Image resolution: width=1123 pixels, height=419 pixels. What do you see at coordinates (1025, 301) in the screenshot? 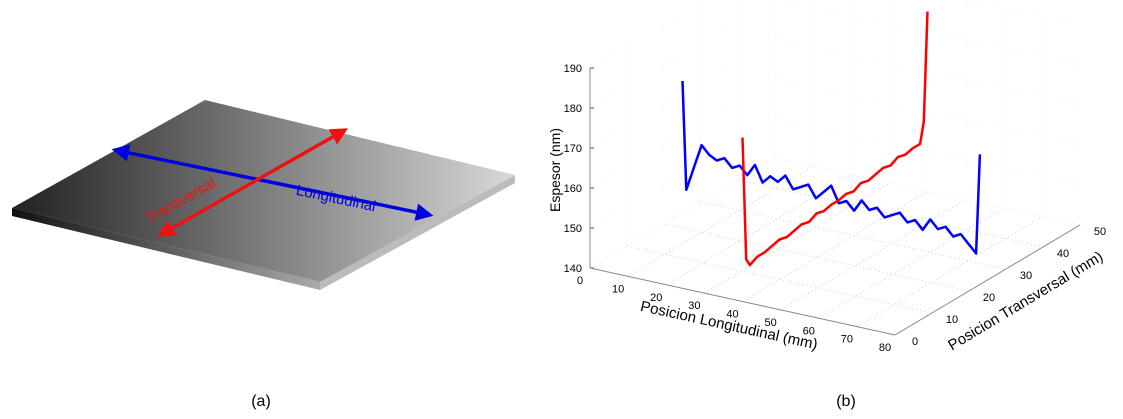
I see `y-axis-label: Posicion Transversal (mm)` at bounding box center [1025, 301].